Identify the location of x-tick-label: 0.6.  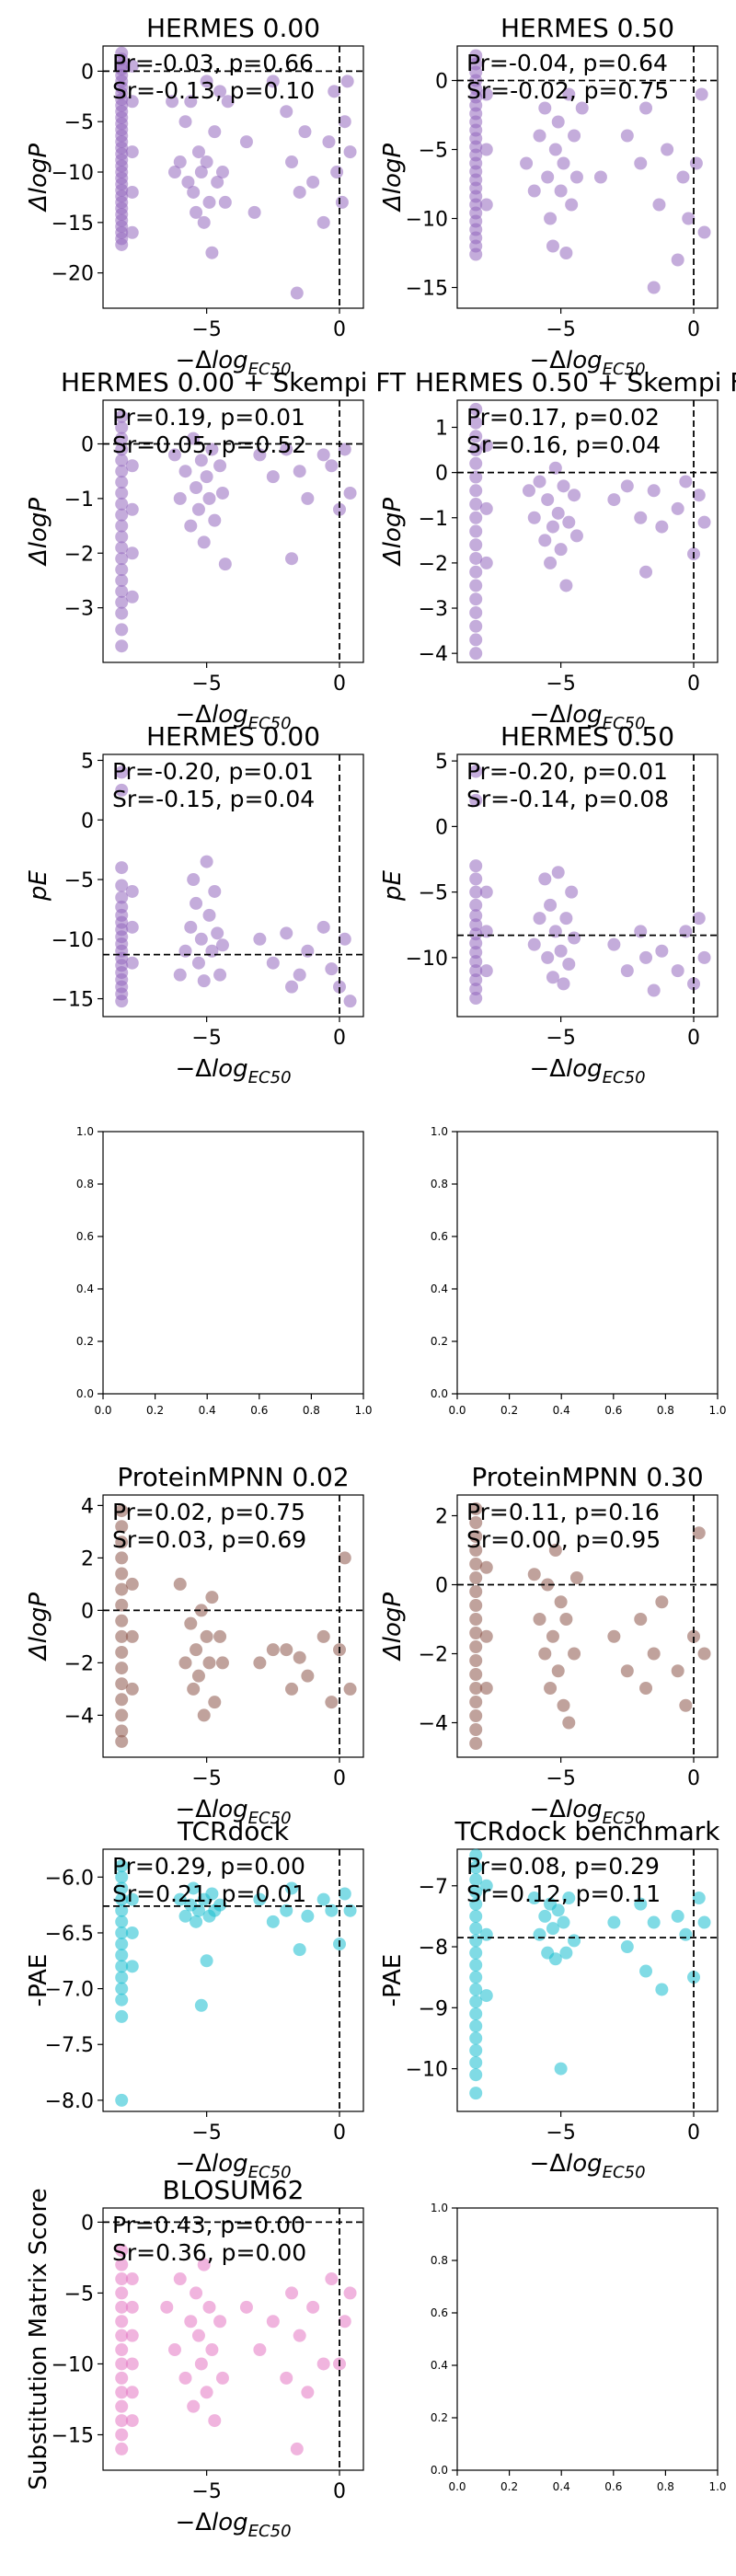
(613, 2486).